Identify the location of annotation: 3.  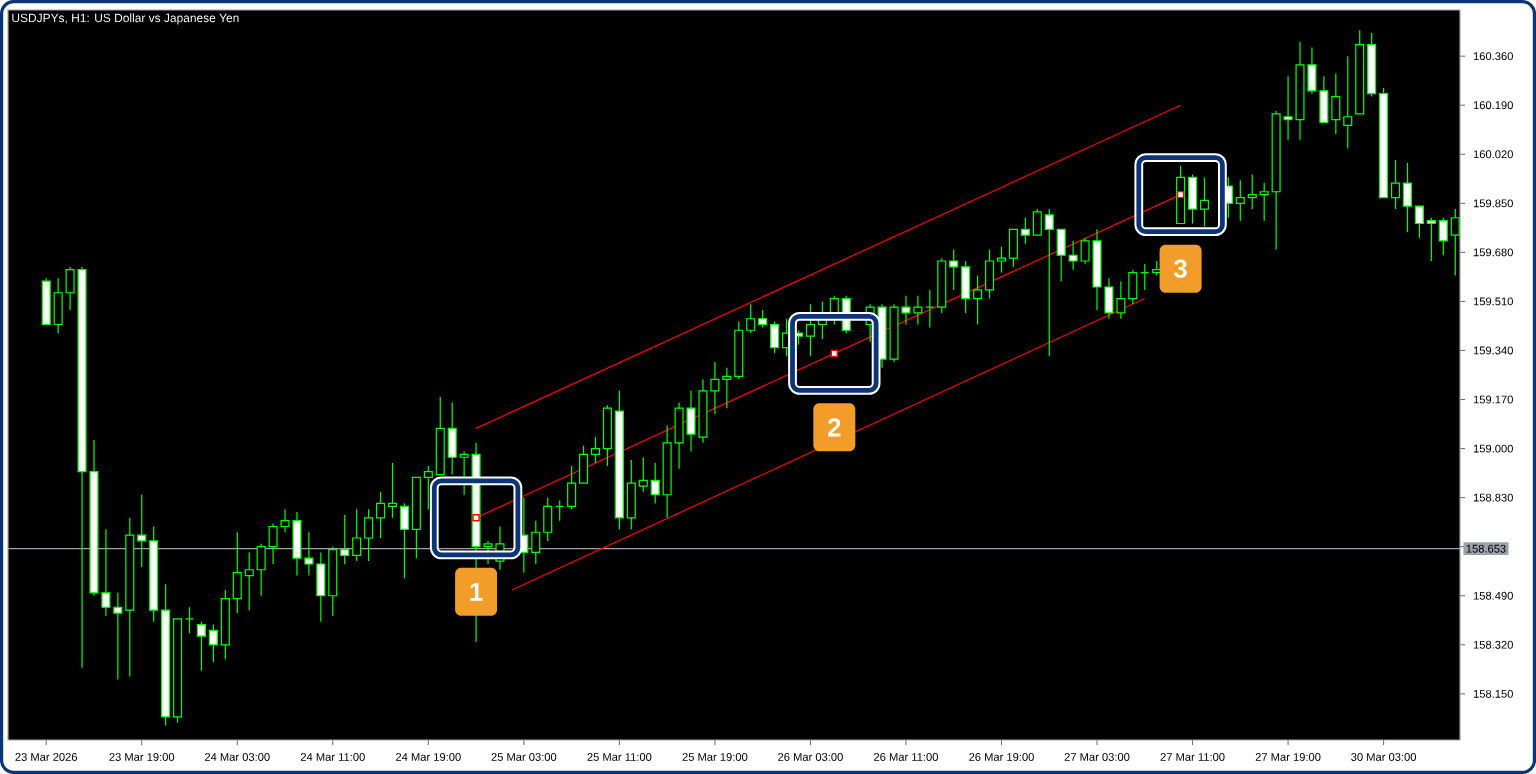
(1180, 268).